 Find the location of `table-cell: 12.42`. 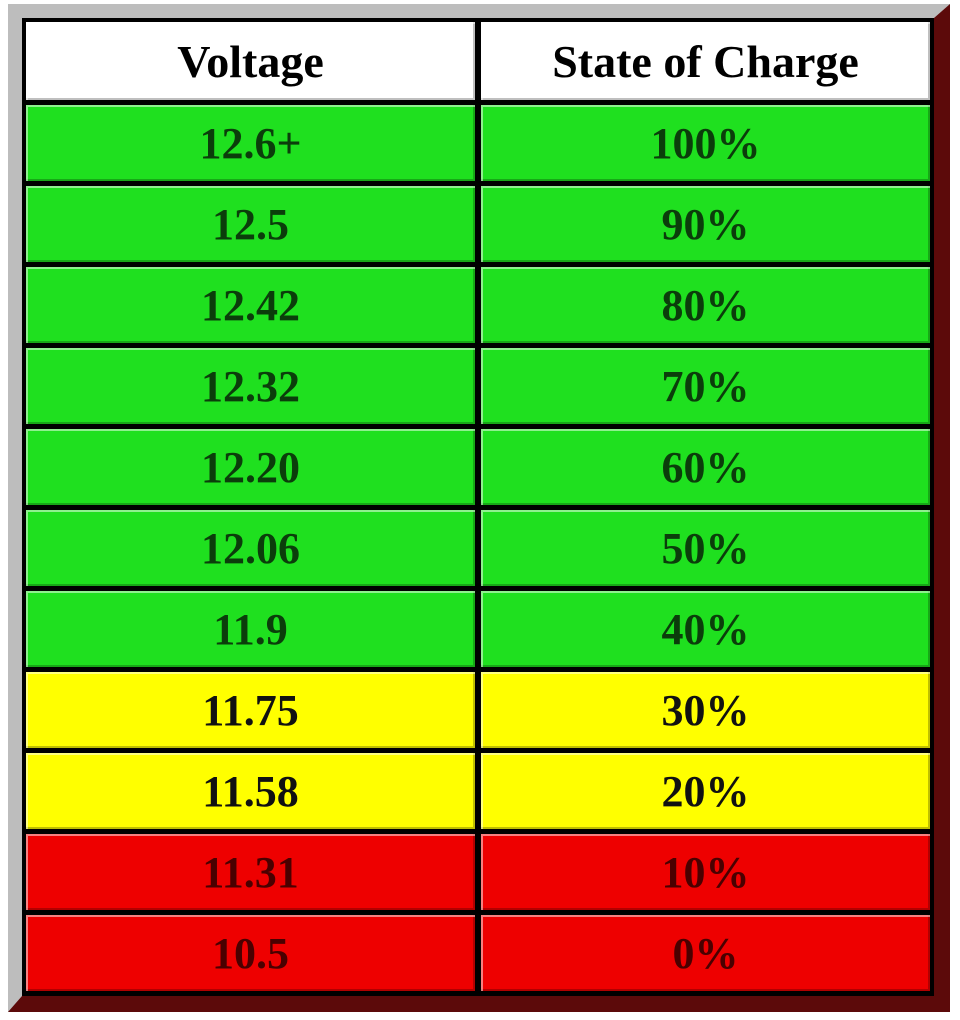

table-cell: 12.42 is located at coordinates (250, 305).